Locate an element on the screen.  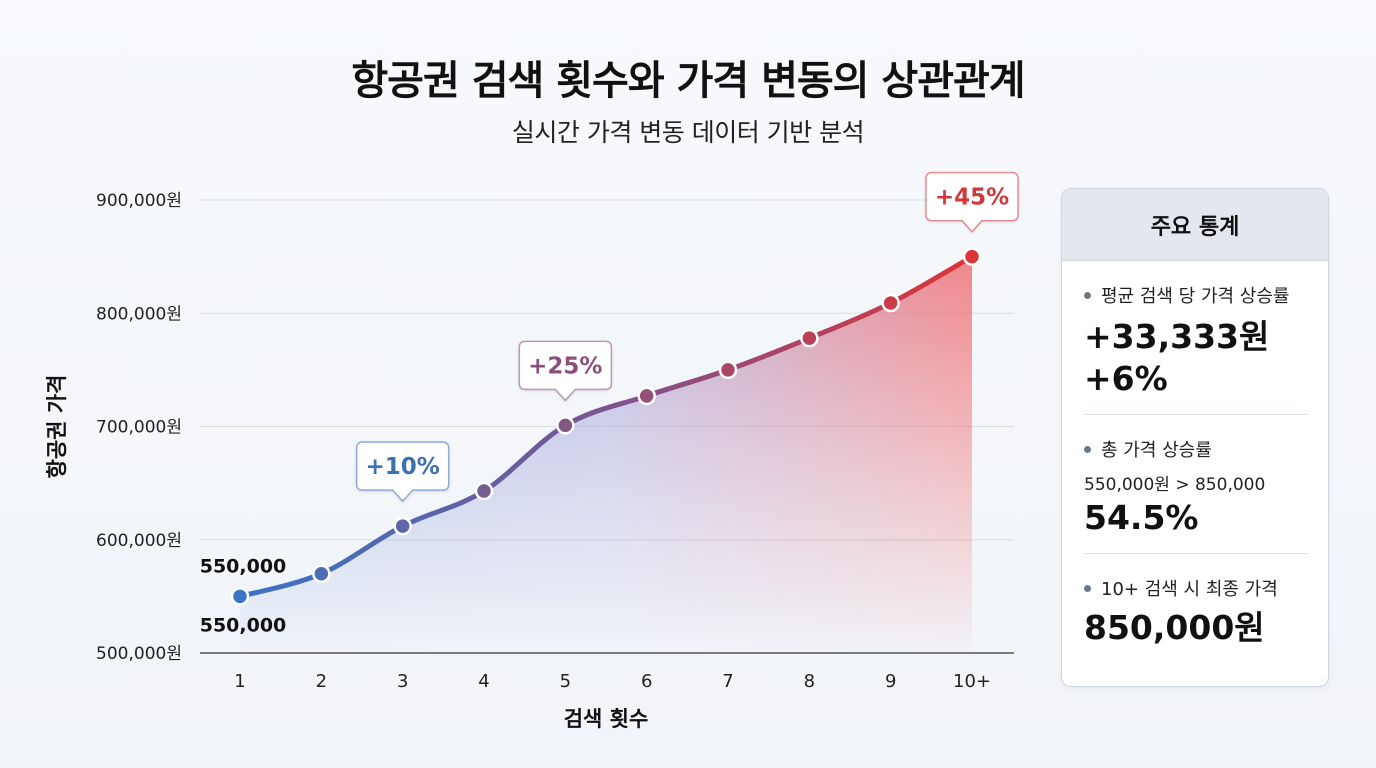
callout-label: +10% is located at coordinates (403, 467).